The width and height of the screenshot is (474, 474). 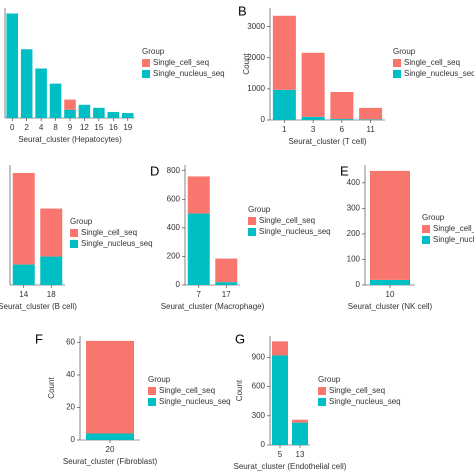 What do you see at coordinates (242, 10) in the screenshot?
I see `panel-label: B` at bounding box center [242, 10].